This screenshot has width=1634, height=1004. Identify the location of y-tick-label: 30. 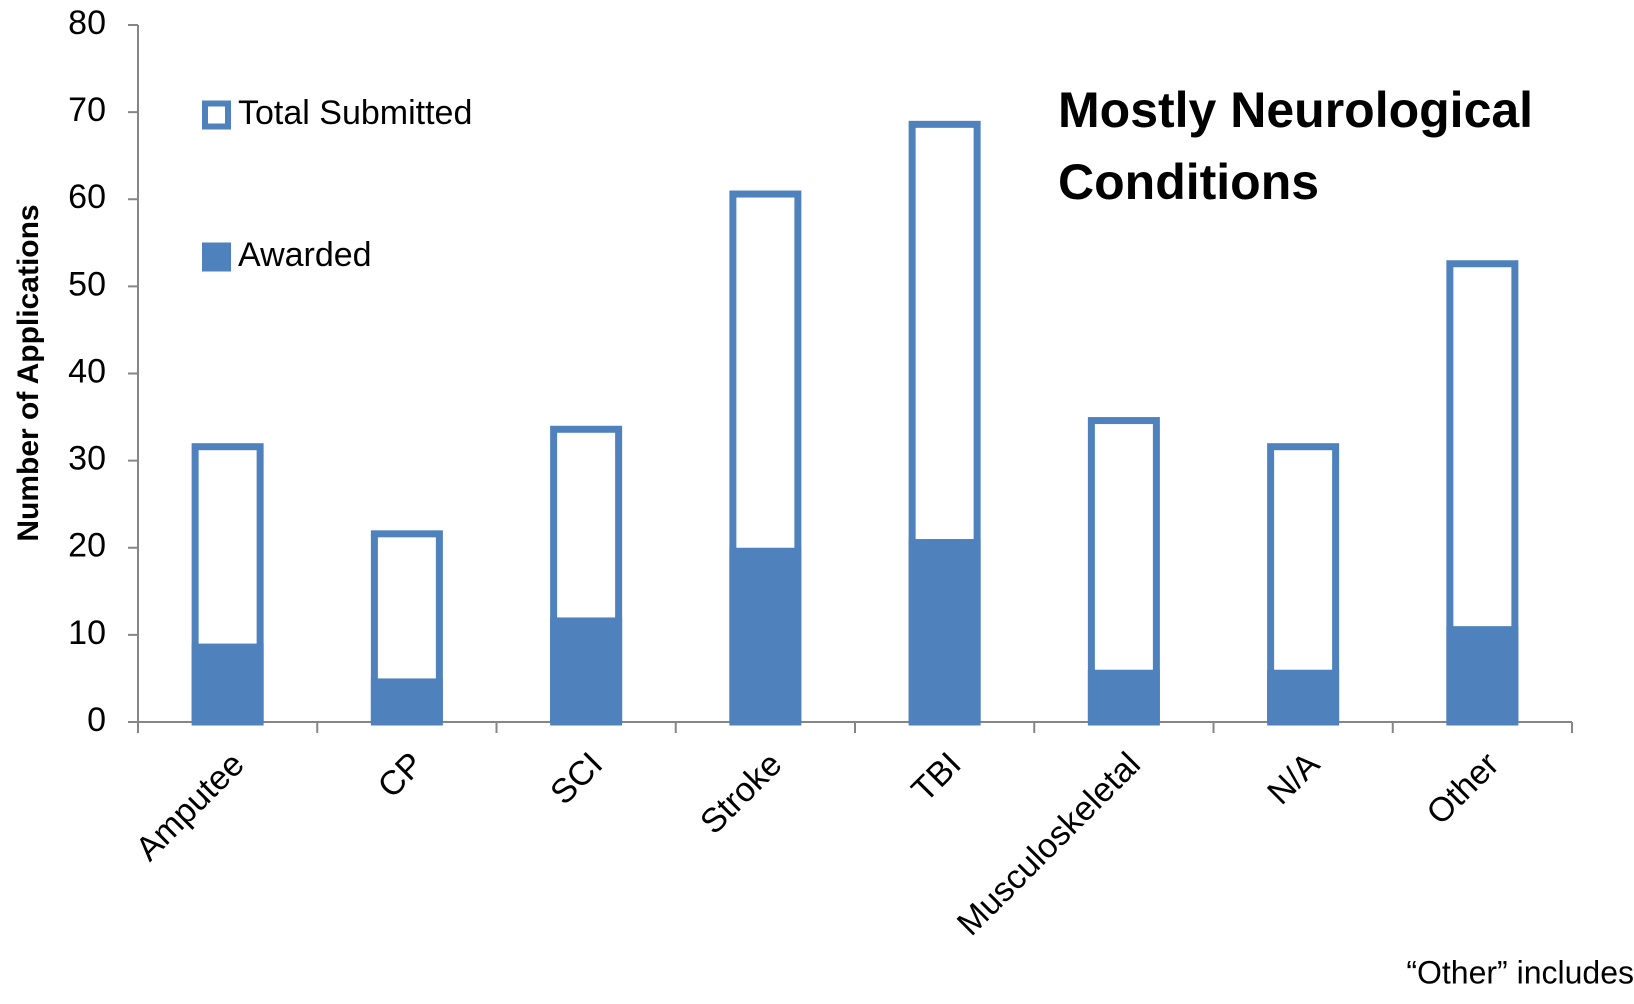
(87, 459).